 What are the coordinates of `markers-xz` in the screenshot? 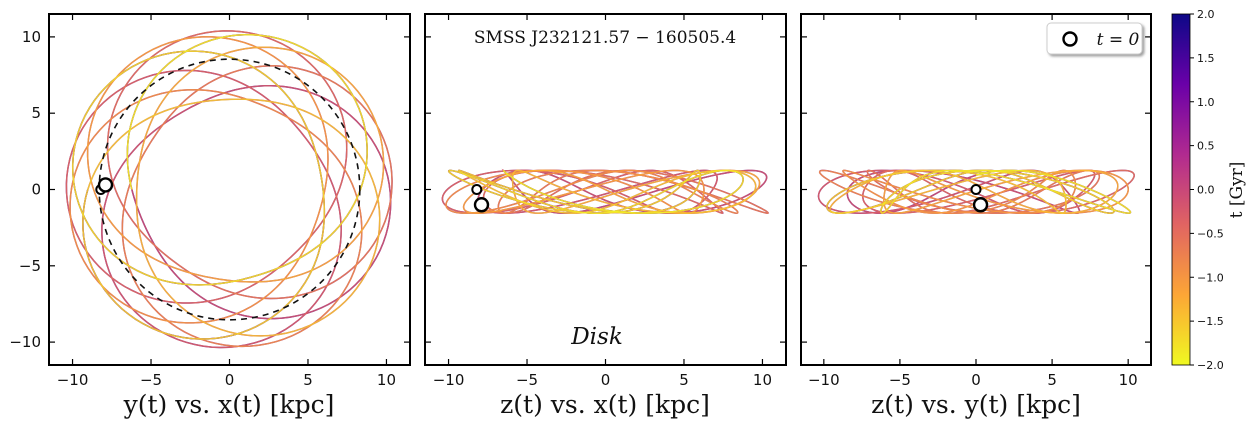 It's located at (480, 198).